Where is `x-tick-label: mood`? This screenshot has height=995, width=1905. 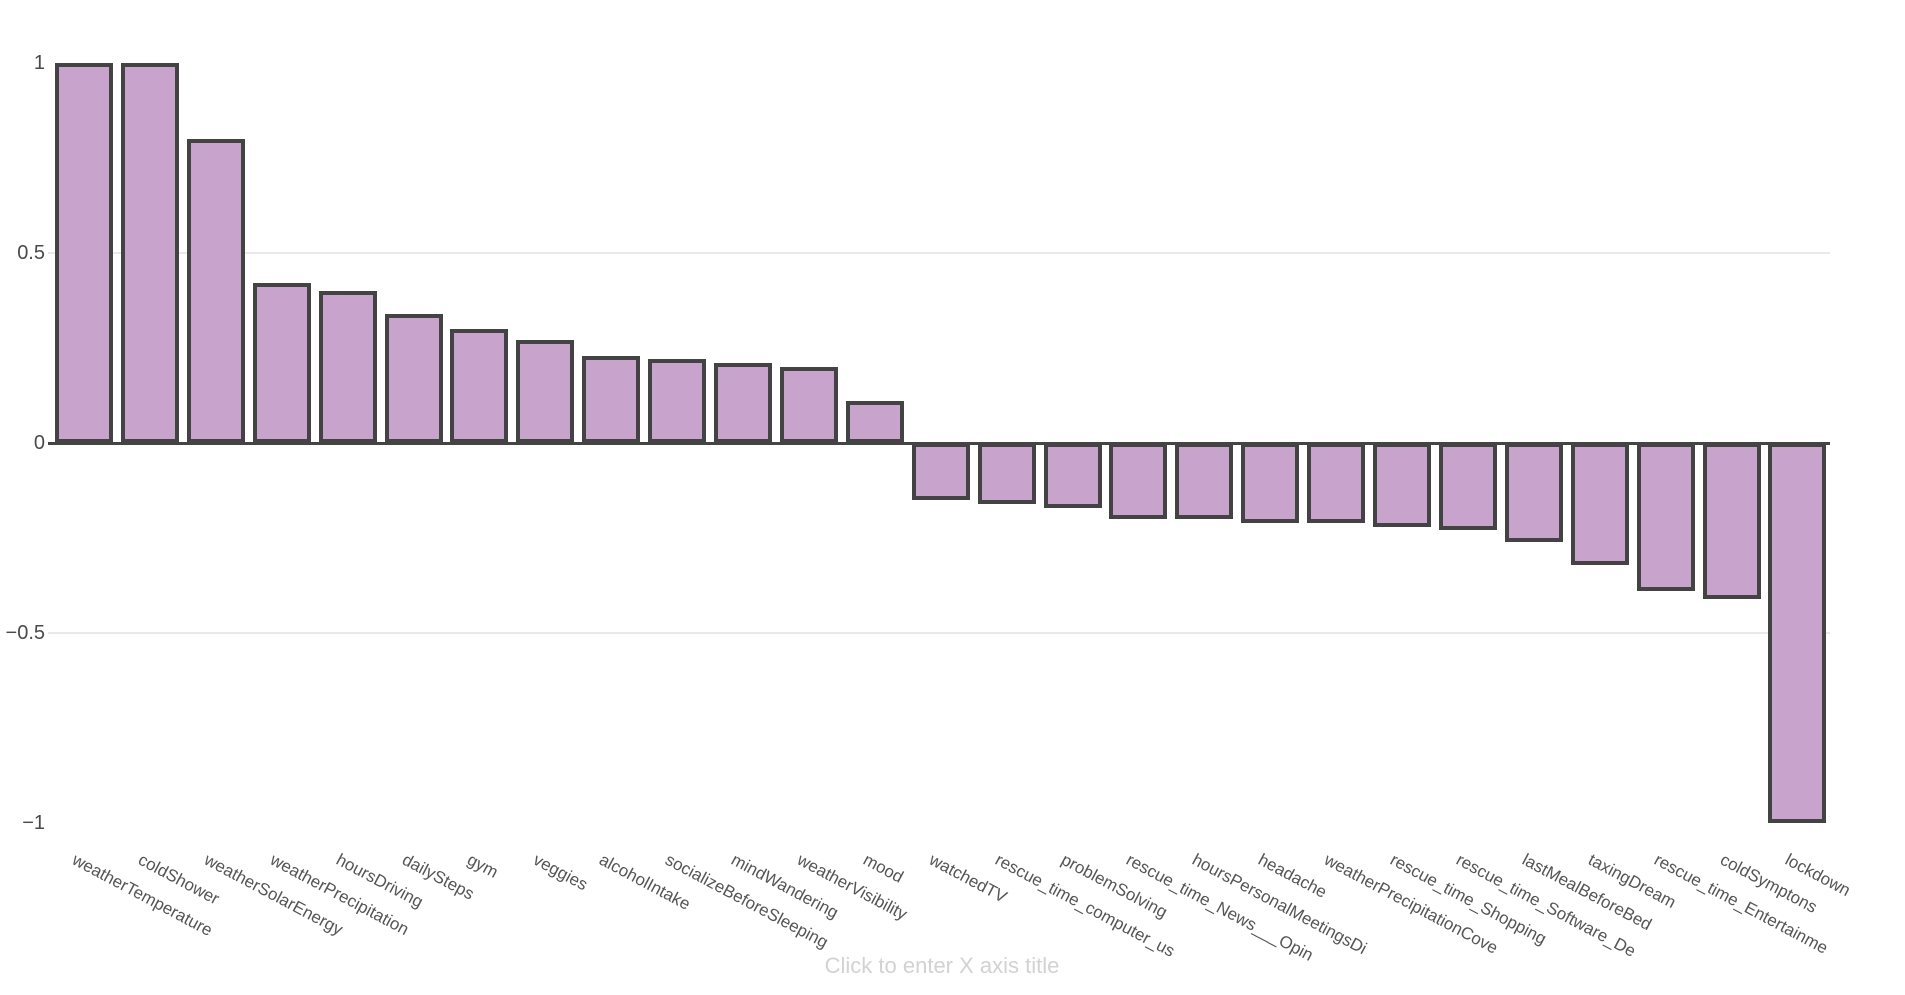
x-tick-label: mood is located at coordinates (883, 868).